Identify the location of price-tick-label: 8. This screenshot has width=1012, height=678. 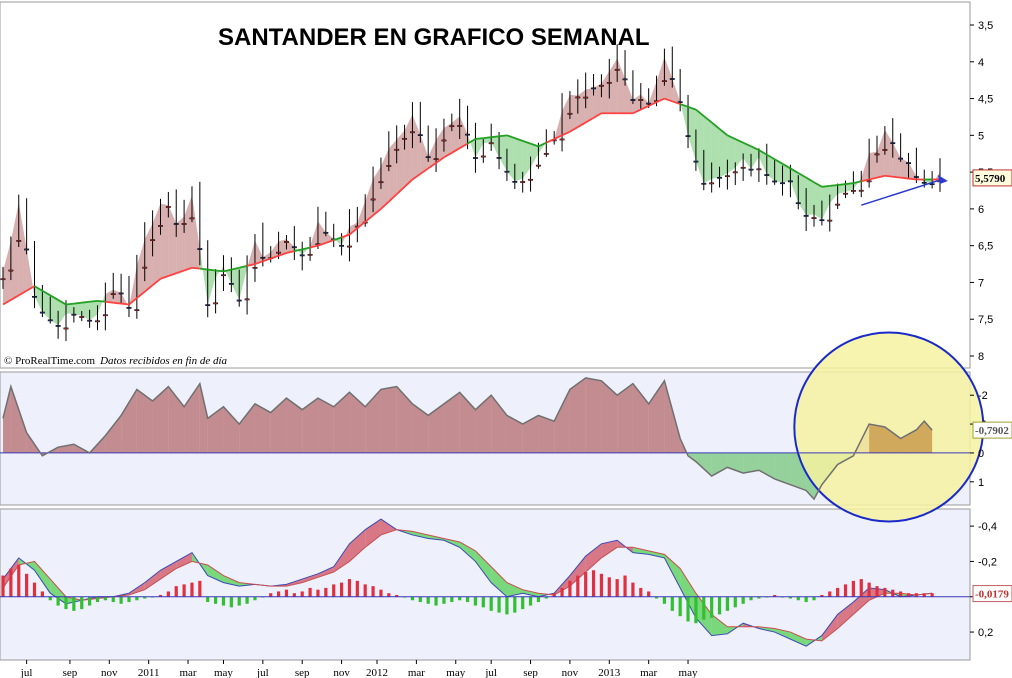
(981, 357).